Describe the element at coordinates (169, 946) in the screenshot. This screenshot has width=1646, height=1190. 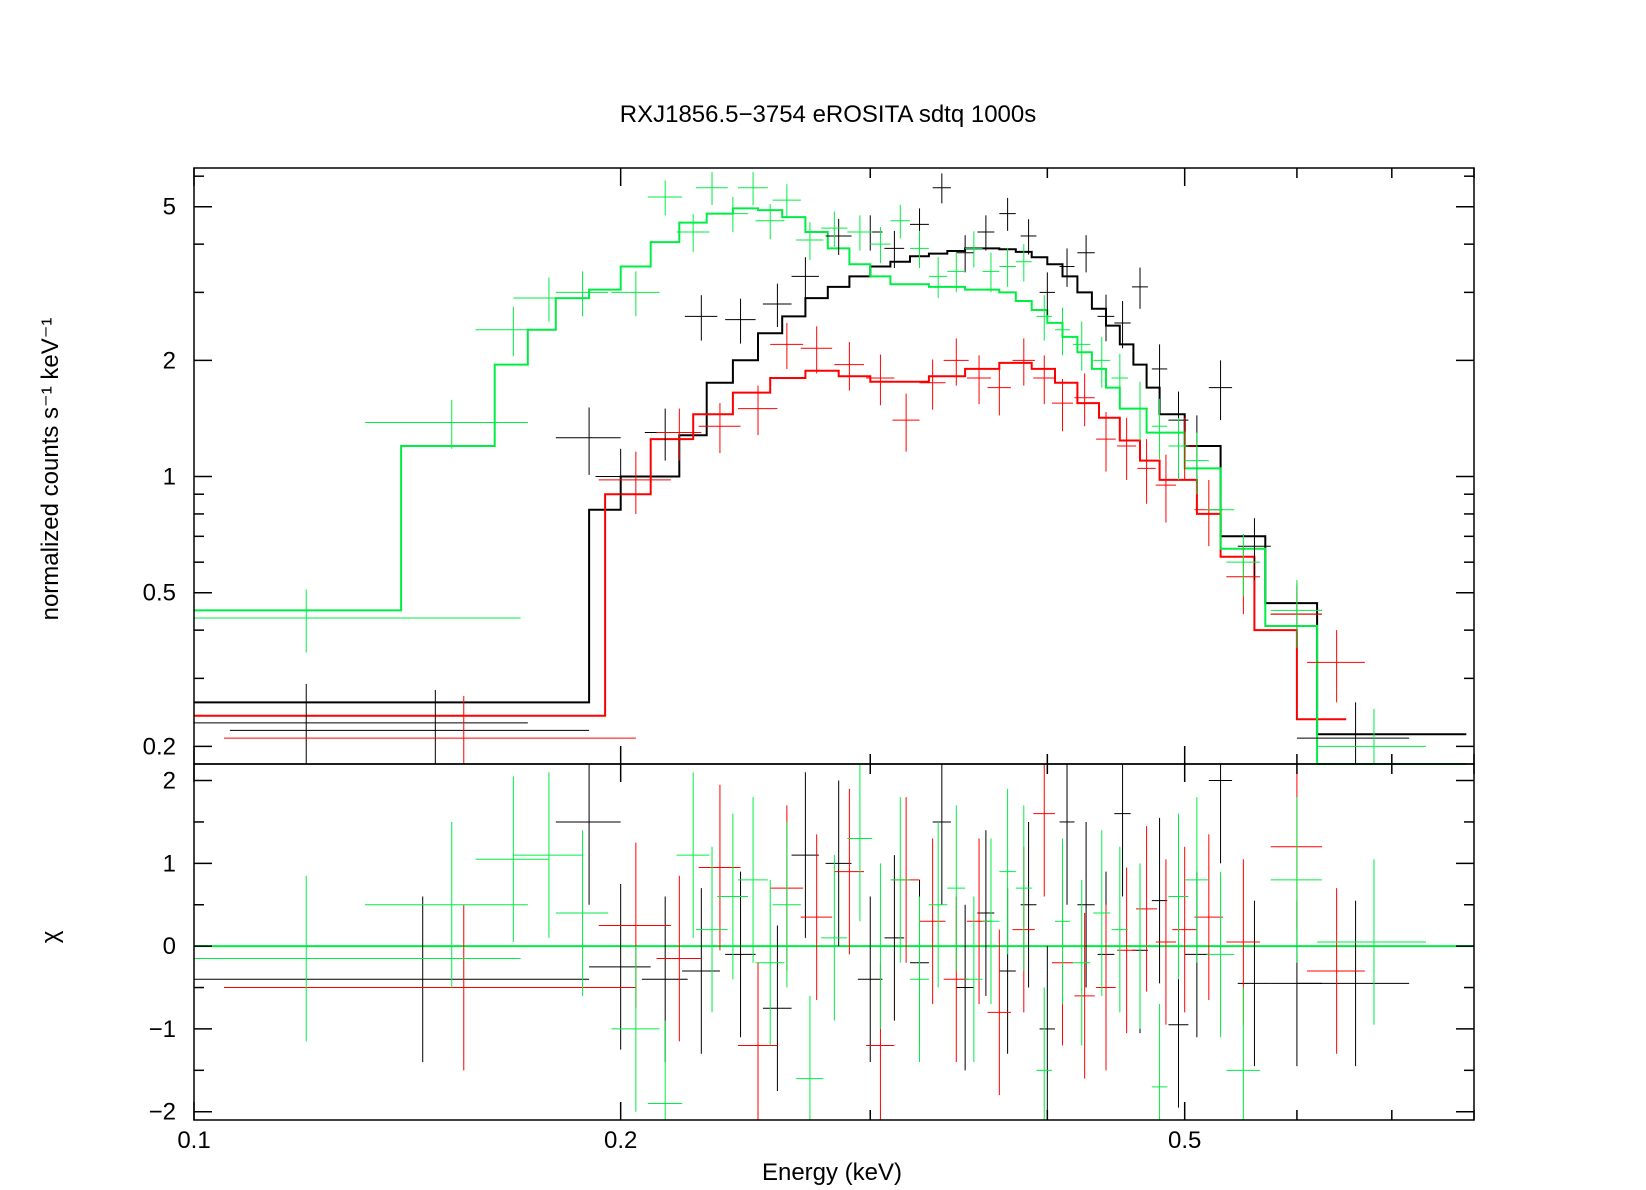
I see `y-tick-label: 0` at that location.